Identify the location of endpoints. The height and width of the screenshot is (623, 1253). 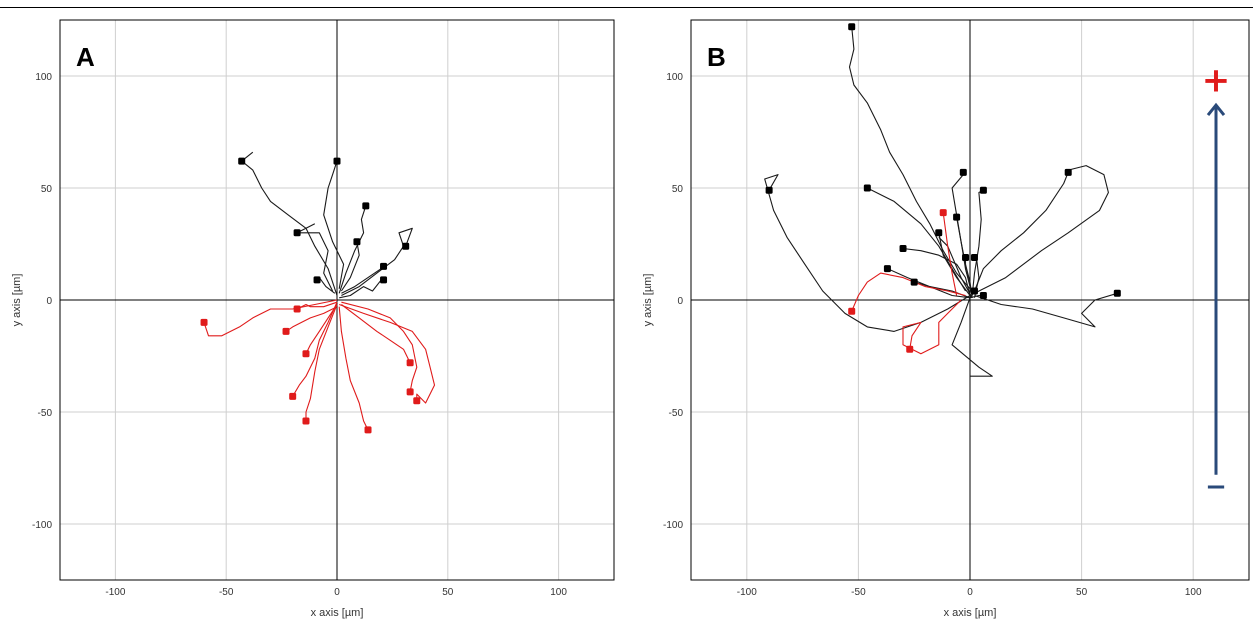
(310, 295).